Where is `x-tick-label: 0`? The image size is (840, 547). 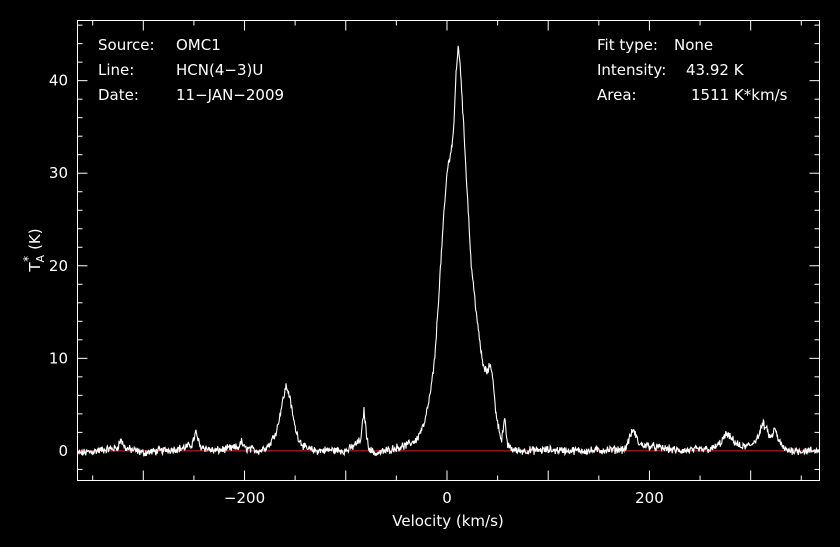
x-tick-label: 0 is located at coordinates (447, 498).